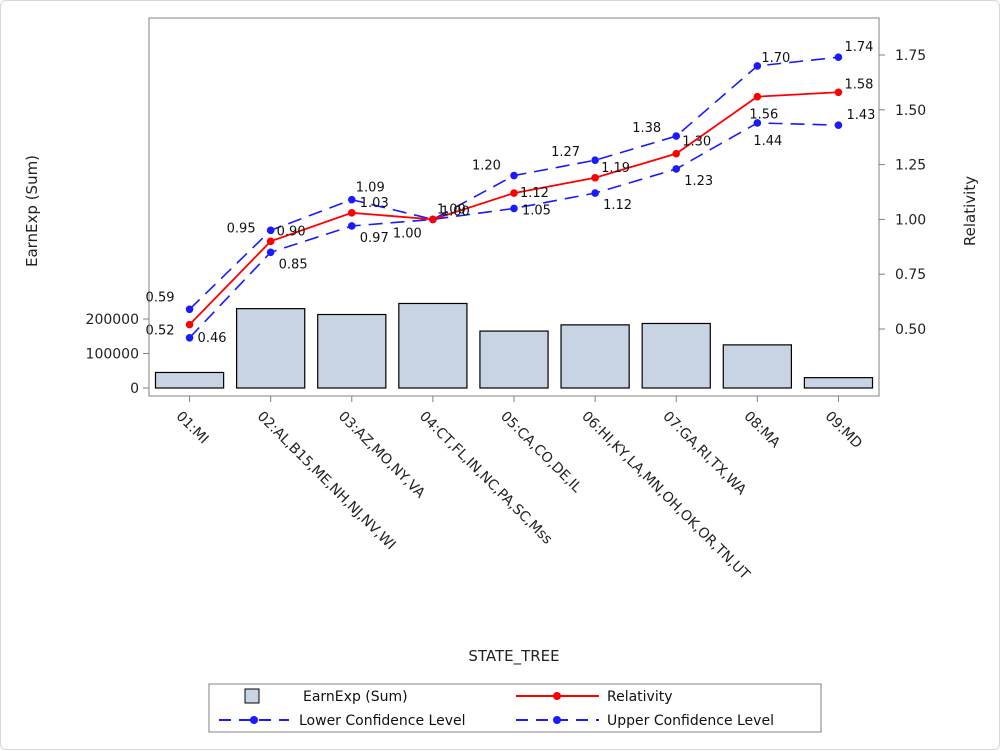 This screenshot has height=751, width=1000. I want to click on legend-lower: Lower Confidence Level, so click(382, 721).